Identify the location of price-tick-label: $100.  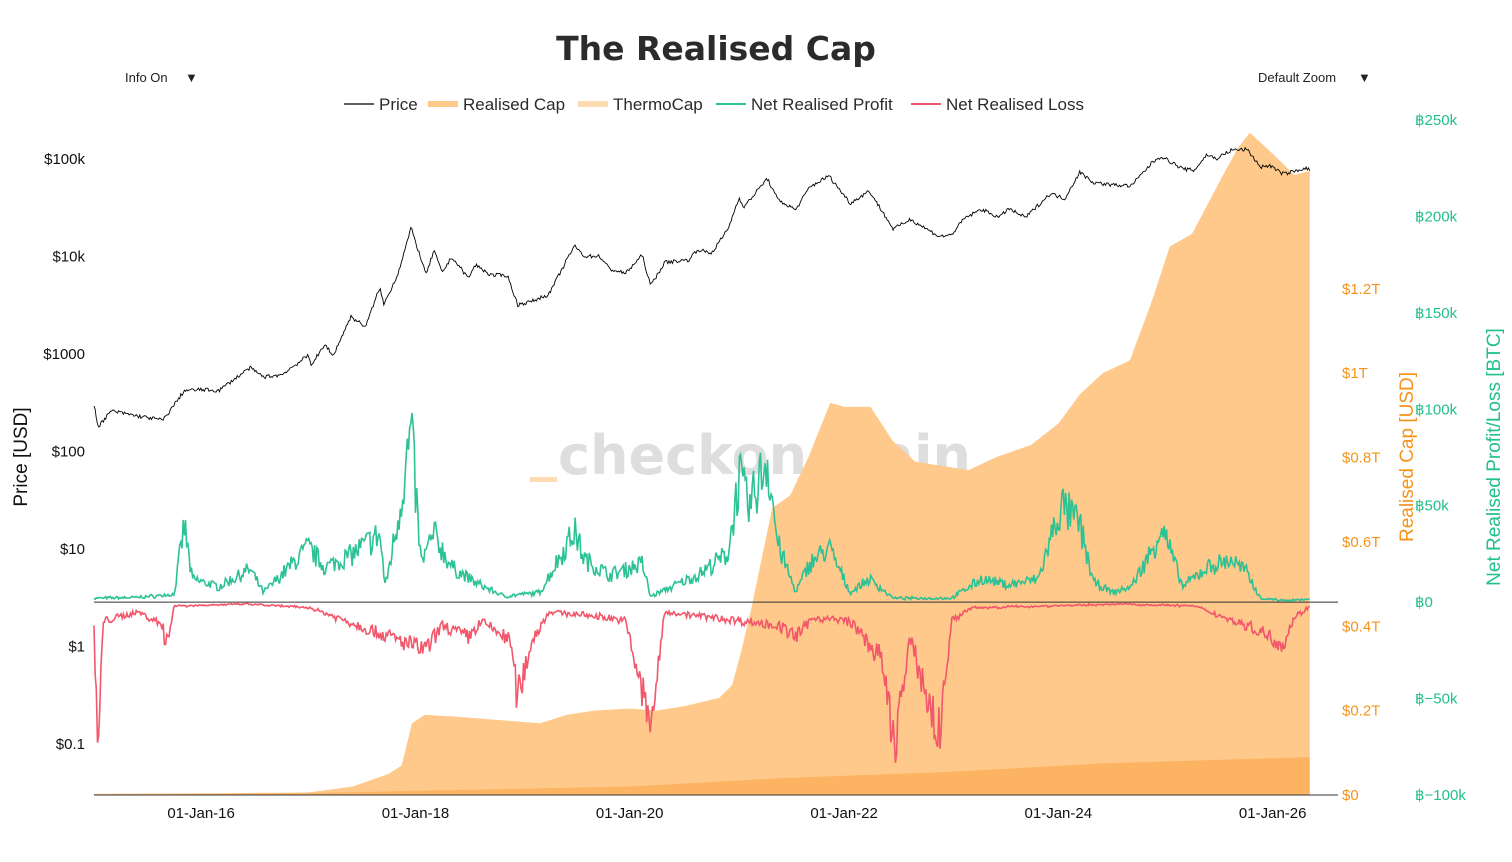
(68, 451).